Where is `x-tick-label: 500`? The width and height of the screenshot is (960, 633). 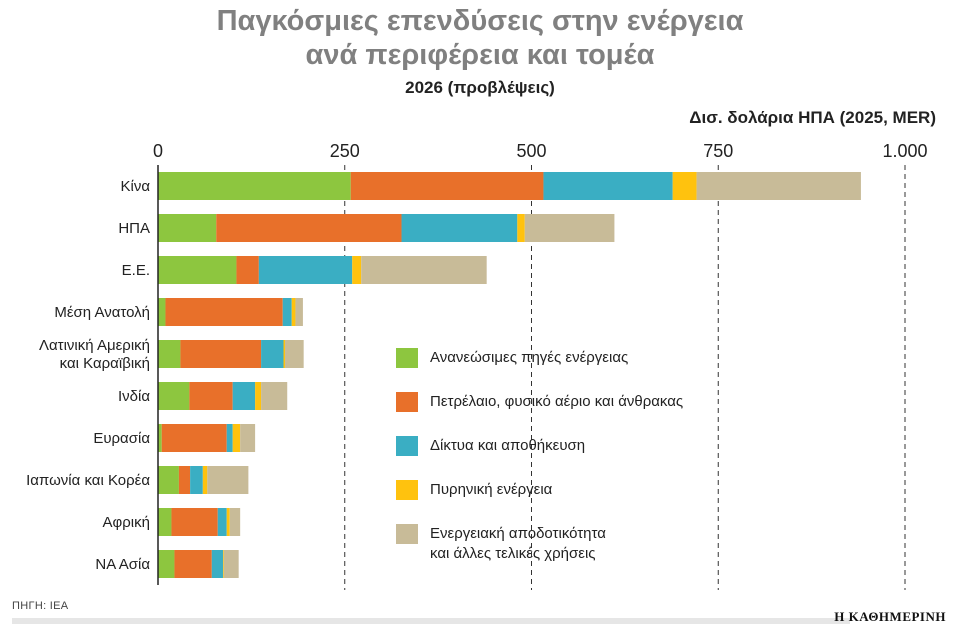 x-tick-label: 500 is located at coordinates (531, 151).